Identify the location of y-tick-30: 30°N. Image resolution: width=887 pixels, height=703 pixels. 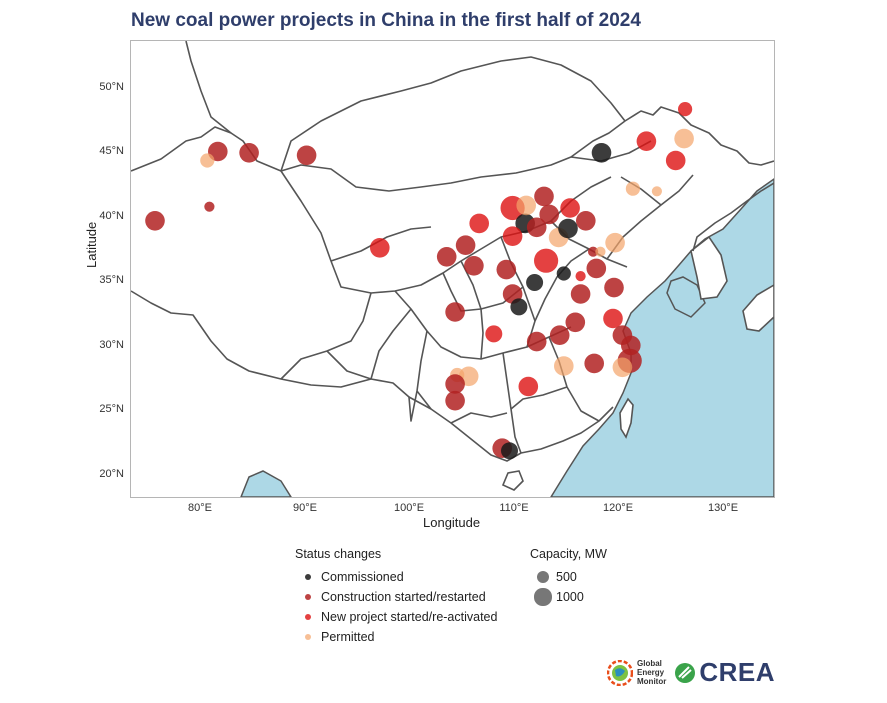
(111, 345).